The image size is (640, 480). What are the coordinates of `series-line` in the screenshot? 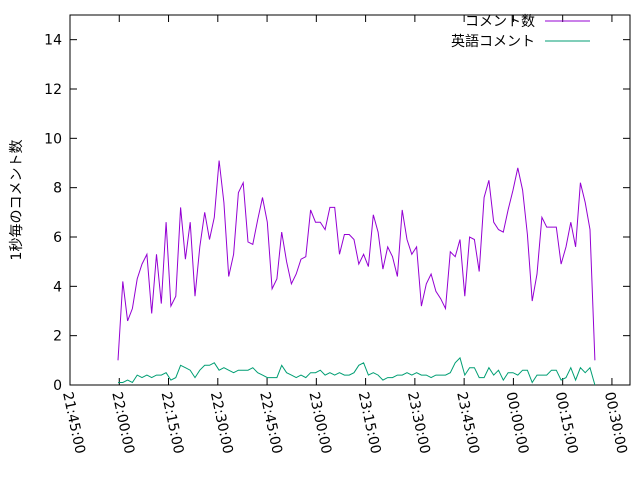 It's located at (357, 371).